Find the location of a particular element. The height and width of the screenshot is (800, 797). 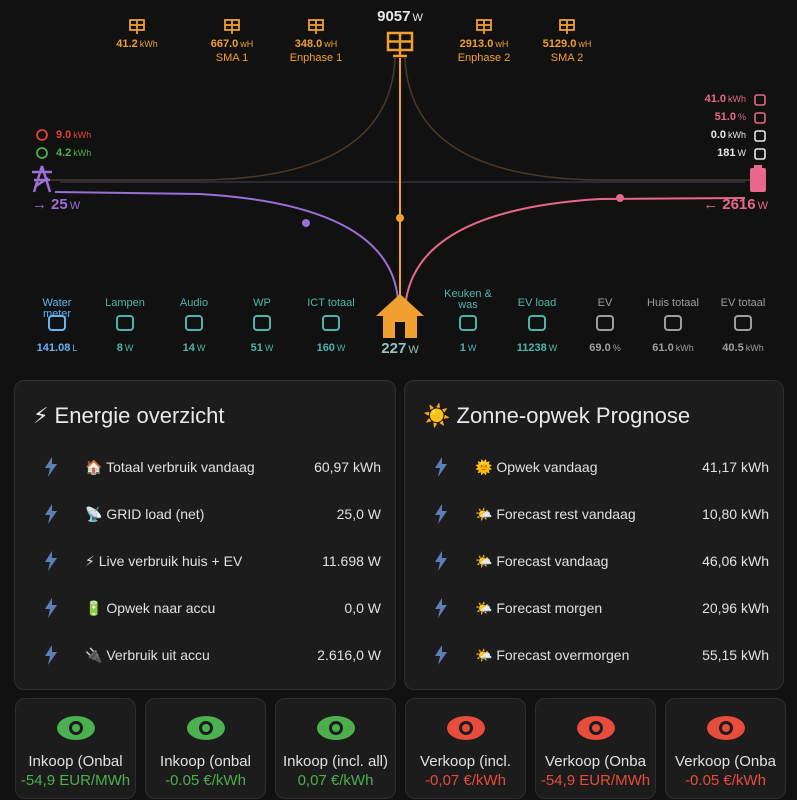

button-value: 0,07 €/kWh is located at coordinates (335, 780).